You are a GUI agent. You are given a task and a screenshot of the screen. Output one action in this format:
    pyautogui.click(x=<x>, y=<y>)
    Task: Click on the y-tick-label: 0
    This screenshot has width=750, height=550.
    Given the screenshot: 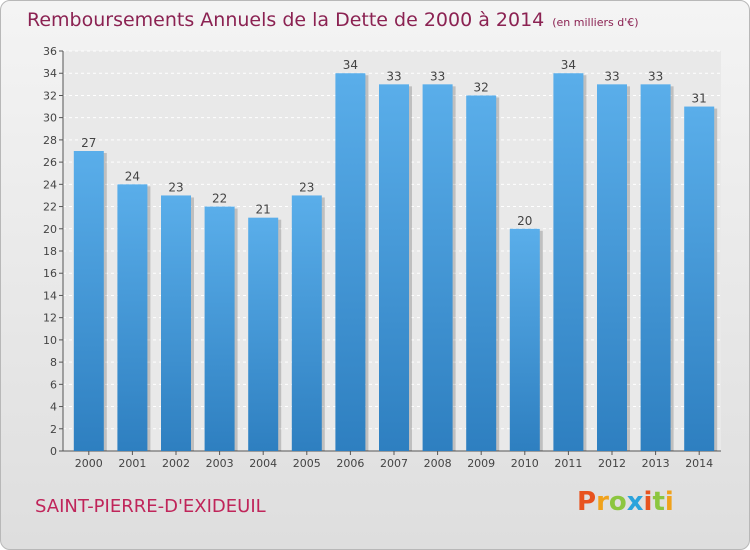 What is the action you would take?
    pyautogui.click(x=53, y=451)
    